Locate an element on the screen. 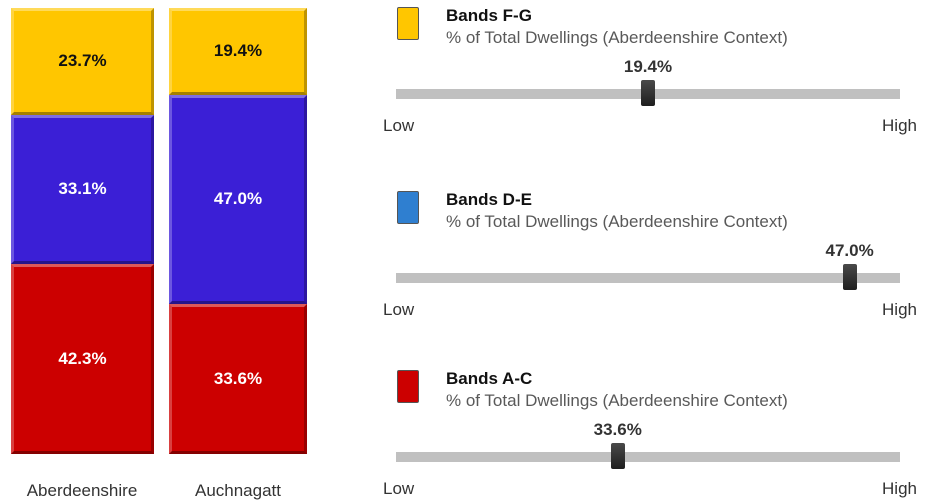 The image size is (939, 502). data-label: 33.6% is located at coordinates (238, 379).